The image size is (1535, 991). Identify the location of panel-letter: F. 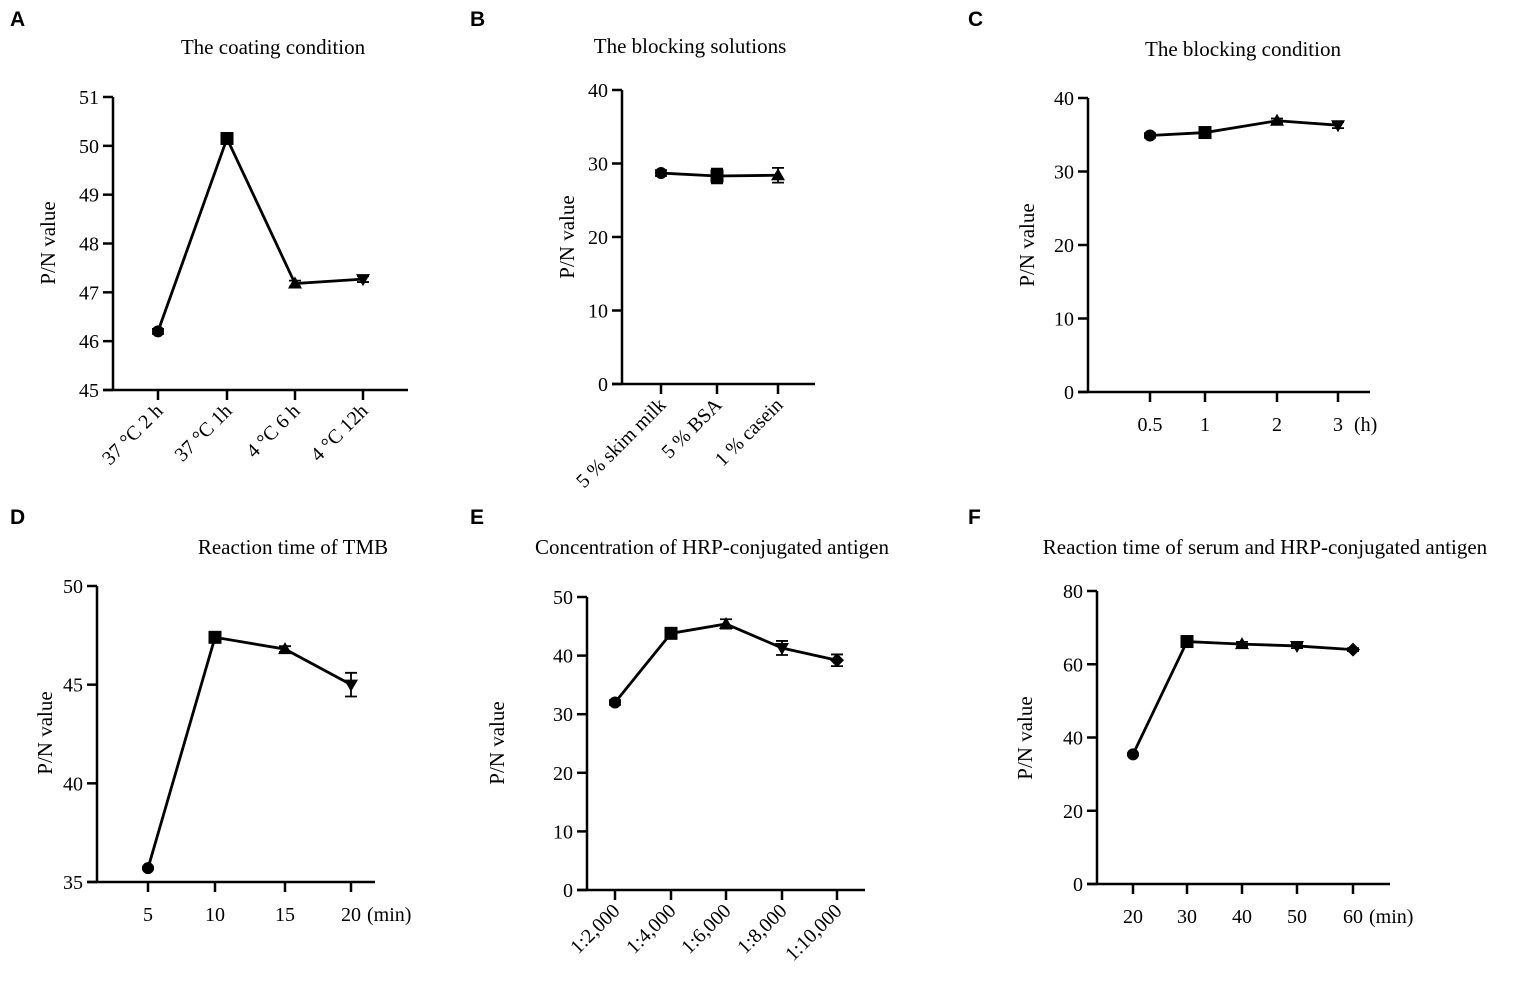
(974, 517).